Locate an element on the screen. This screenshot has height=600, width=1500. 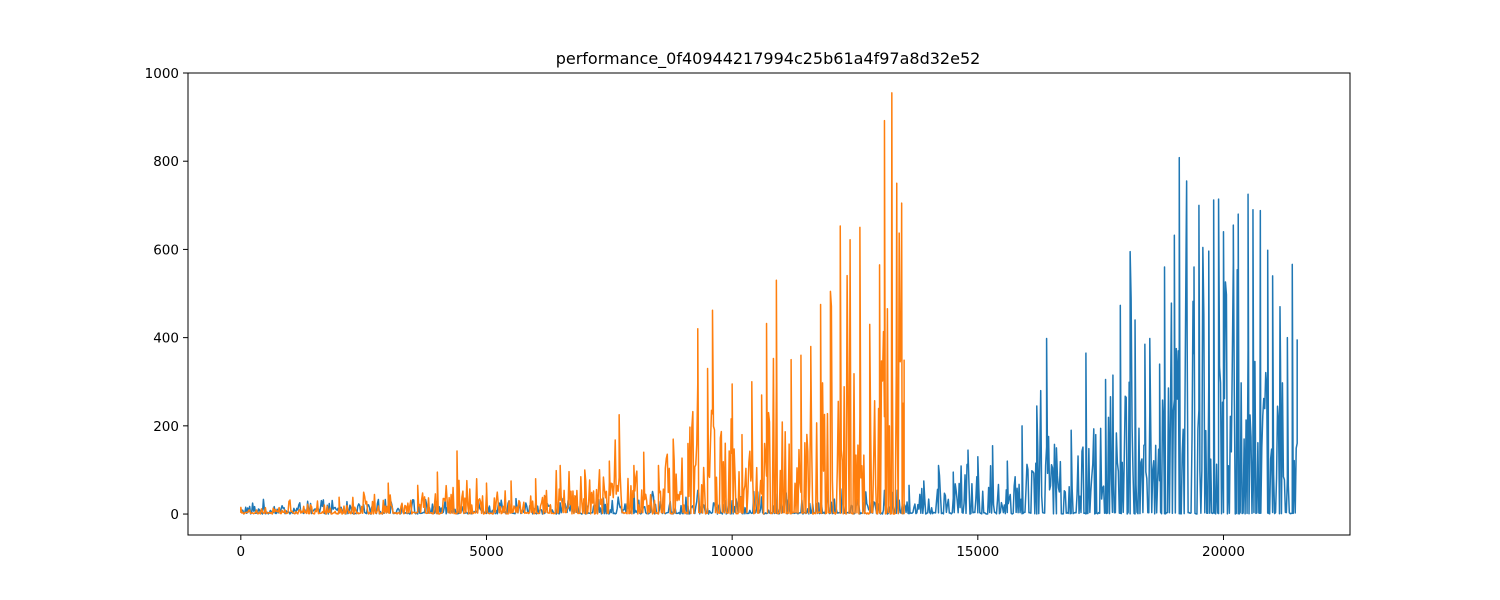
x-axis: 0 5000 10000 15000 20000 is located at coordinates (741, 547).